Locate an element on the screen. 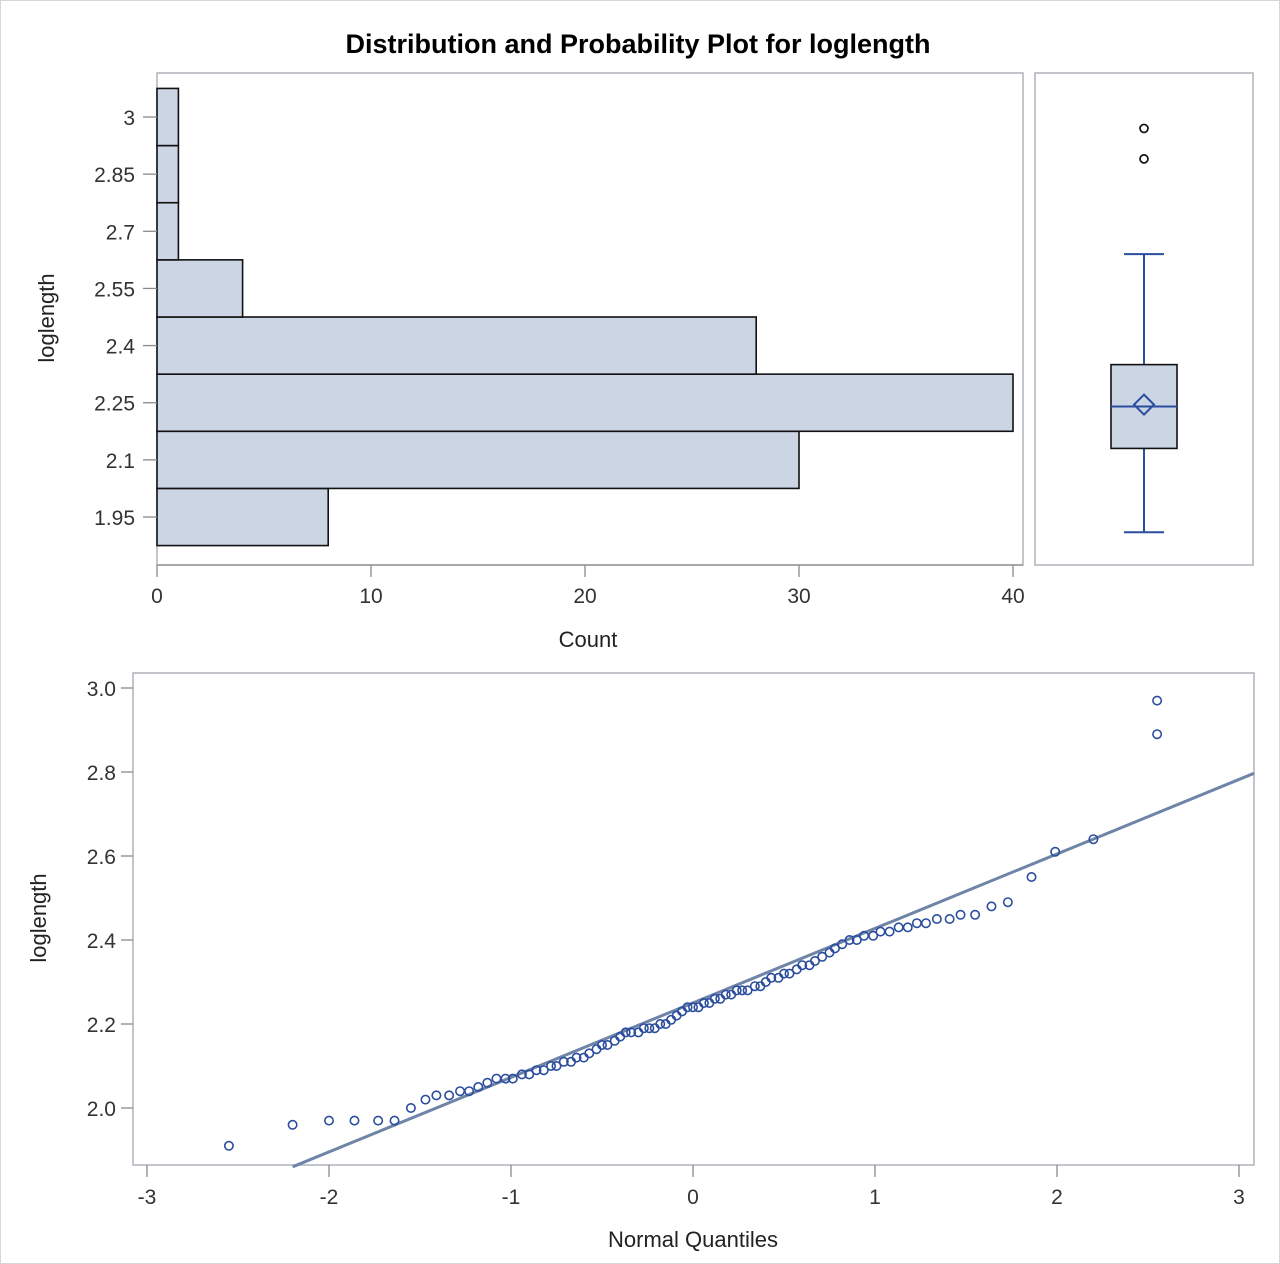 The width and height of the screenshot is (1280, 1264). histogram-x-tick-label: 10 is located at coordinates (370, 596).